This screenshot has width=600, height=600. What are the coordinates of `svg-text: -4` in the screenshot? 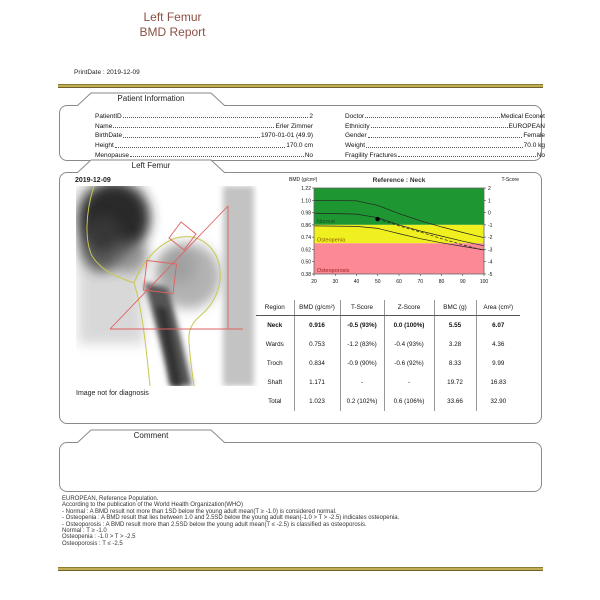 It's located at (490, 263).